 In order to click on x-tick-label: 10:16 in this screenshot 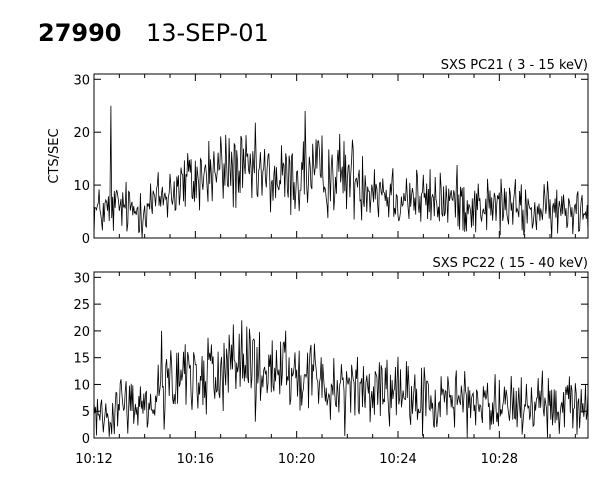, I will do `click(195, 459)`.